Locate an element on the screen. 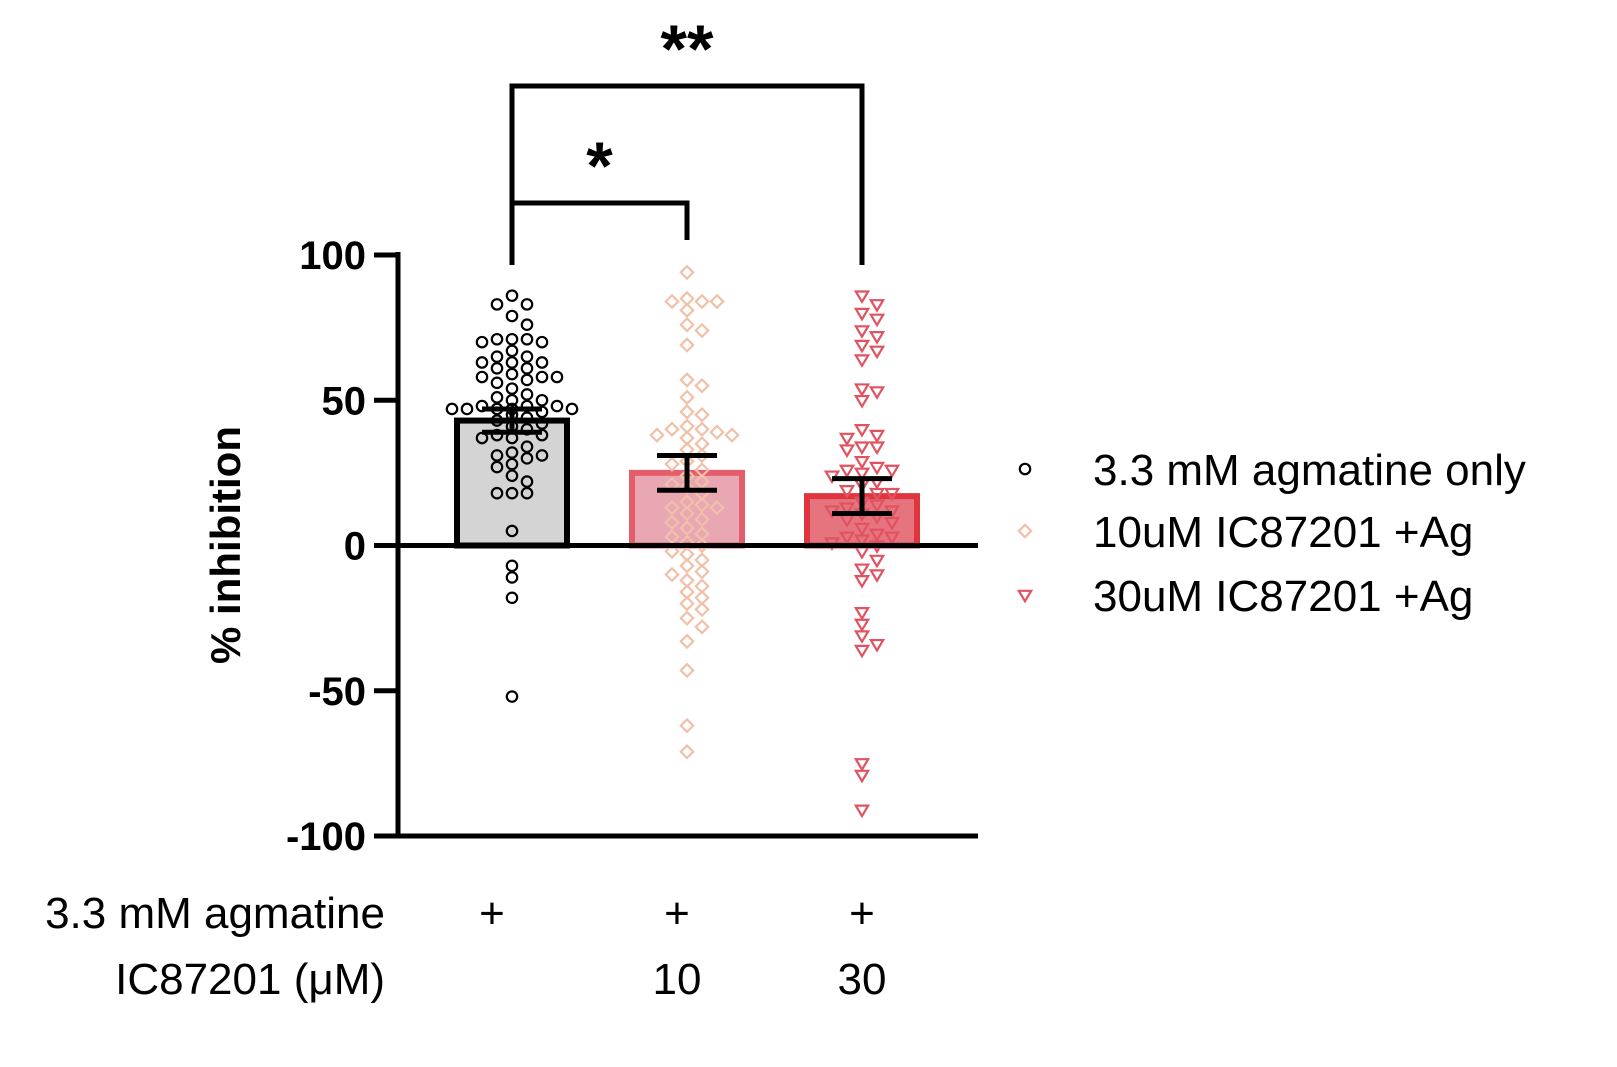  significance-label: ** is located at coordinates (687, 49).